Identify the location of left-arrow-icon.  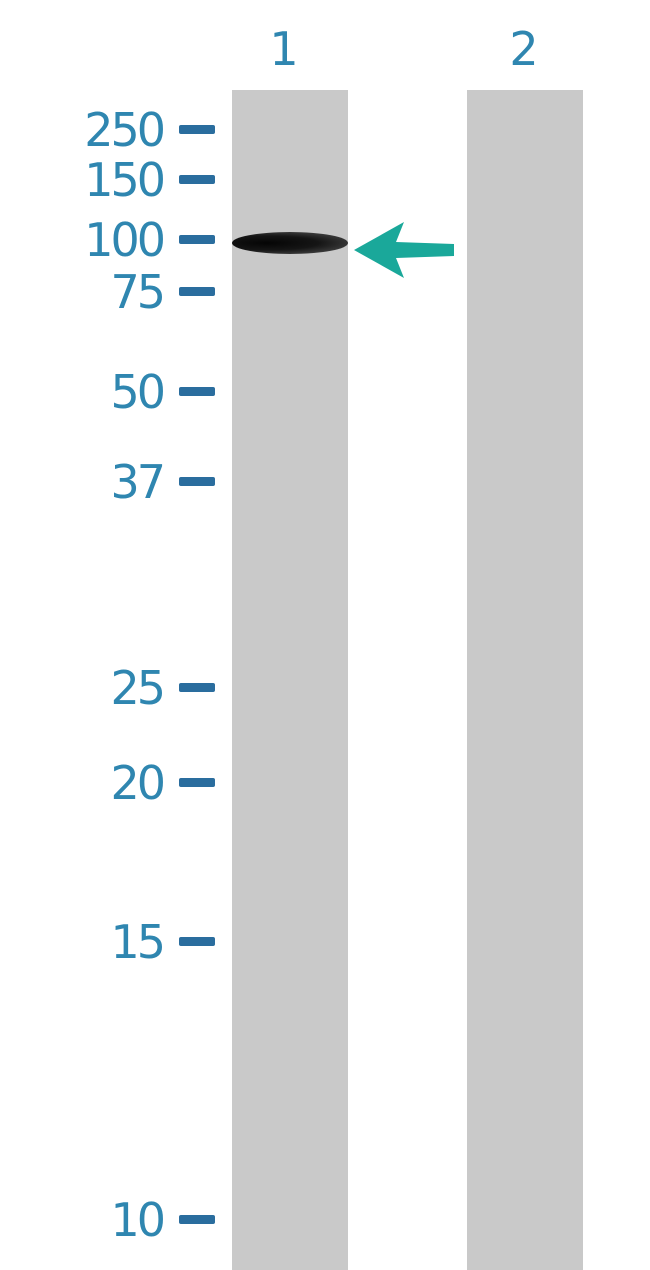
(404, 250).